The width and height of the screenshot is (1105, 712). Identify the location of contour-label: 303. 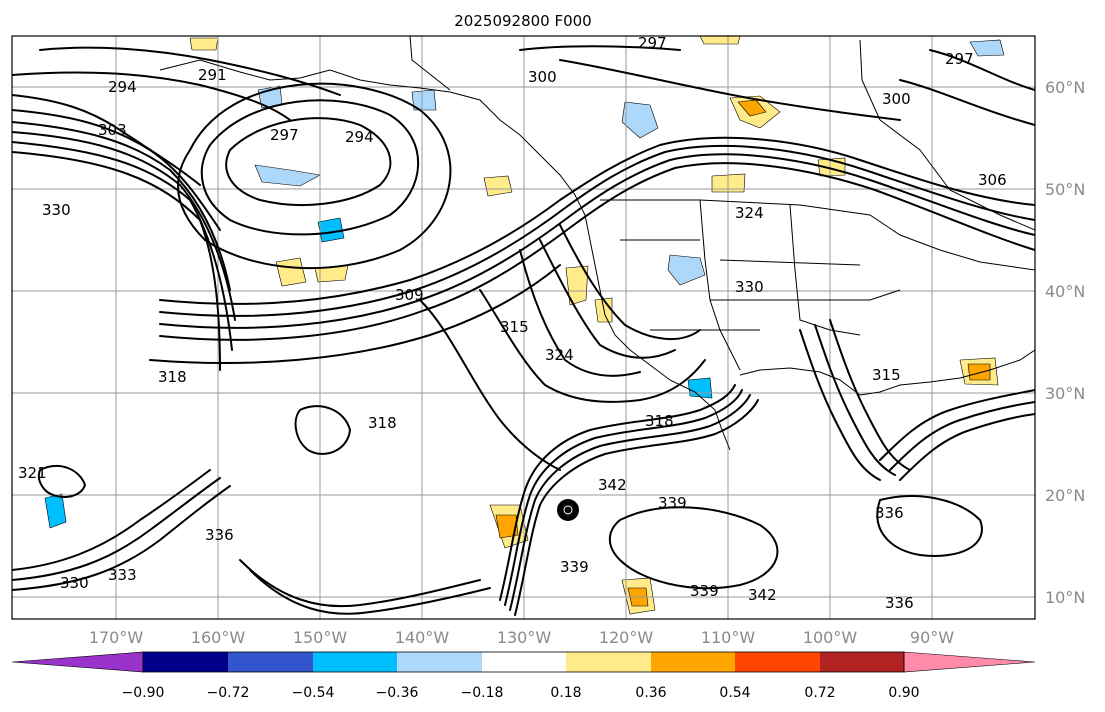
(112, 130).